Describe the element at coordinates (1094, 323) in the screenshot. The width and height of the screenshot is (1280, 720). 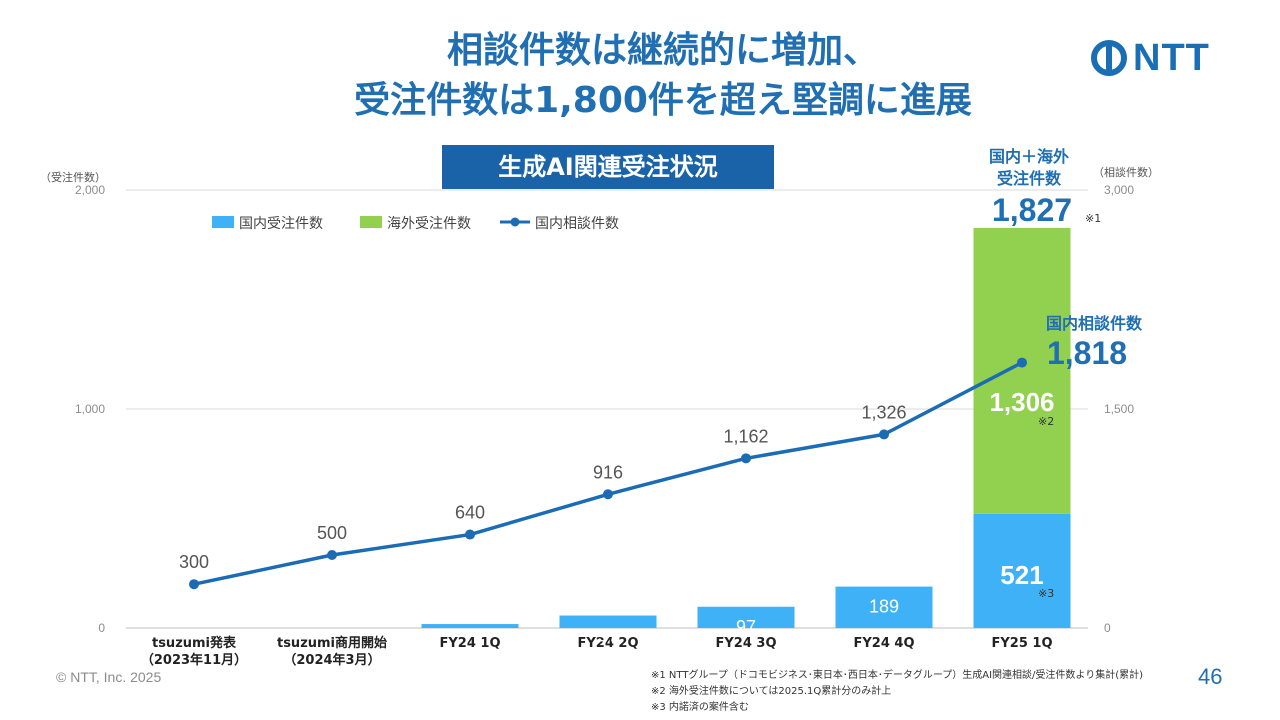
I see `consult-title: 国内相談件数` at that location.